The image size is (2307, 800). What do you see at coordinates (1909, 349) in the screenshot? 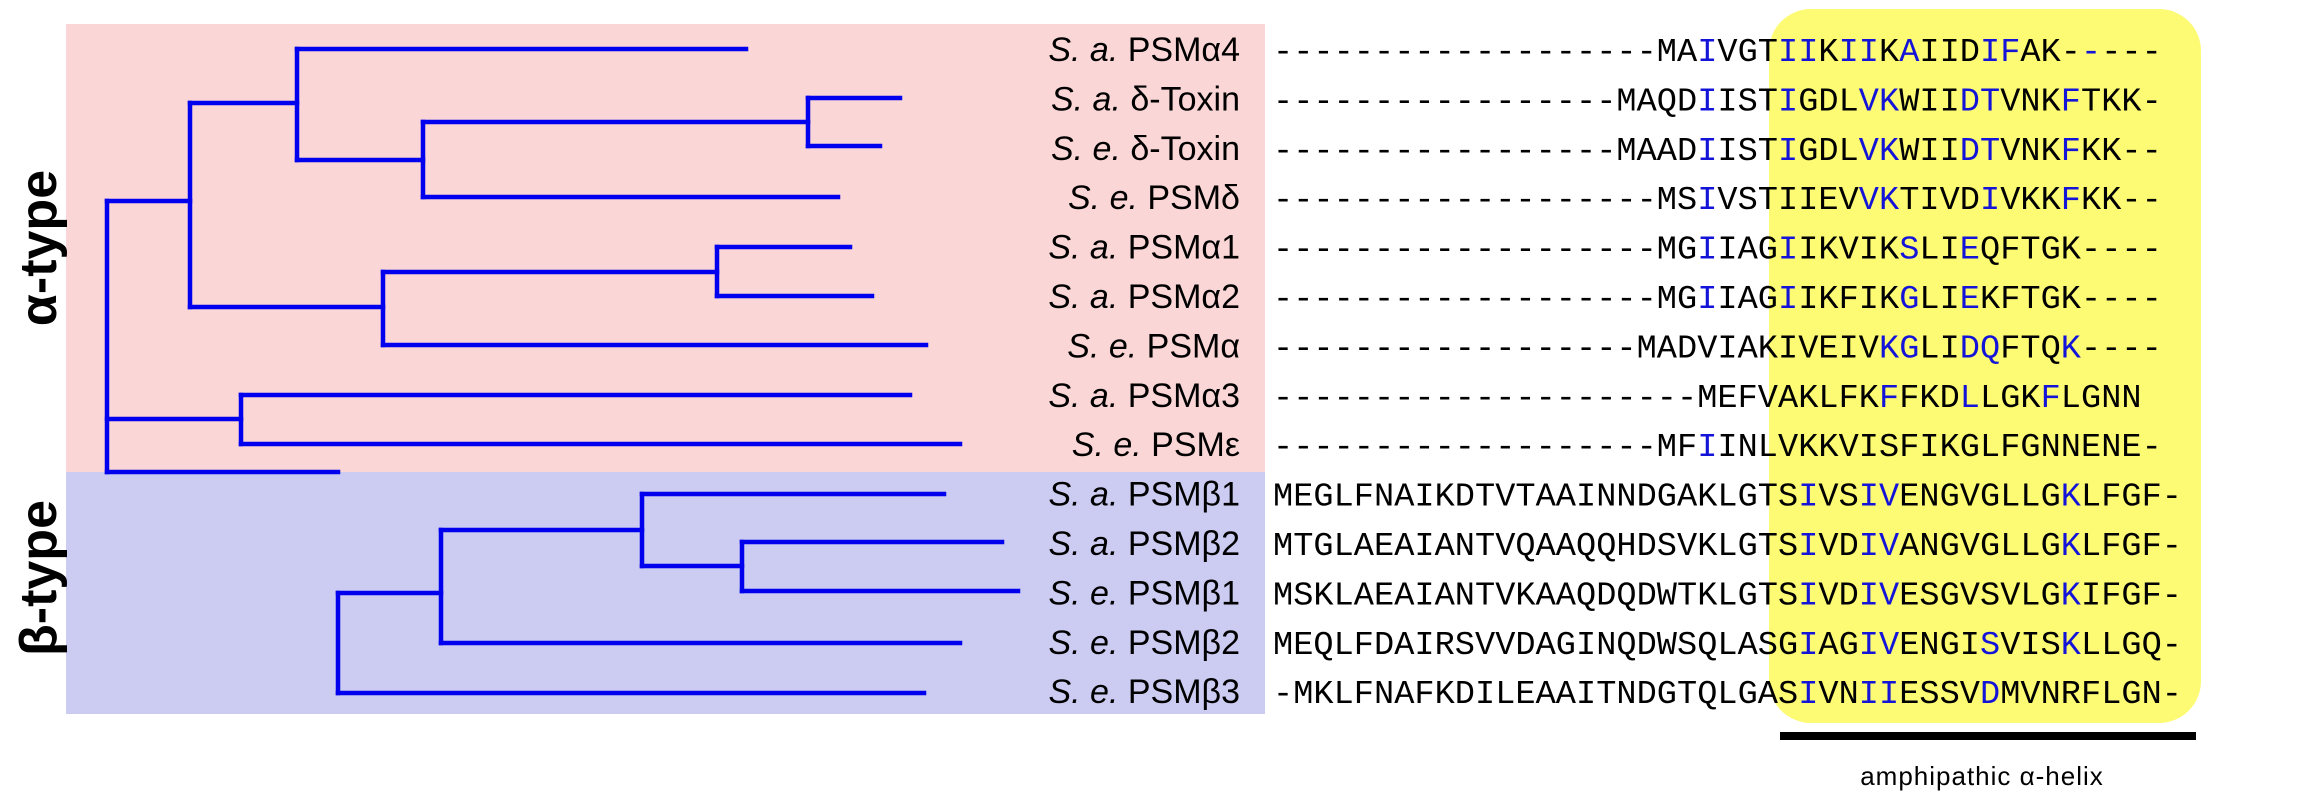
I see `conserved-residue: G` at bounding box center [1909, 349].